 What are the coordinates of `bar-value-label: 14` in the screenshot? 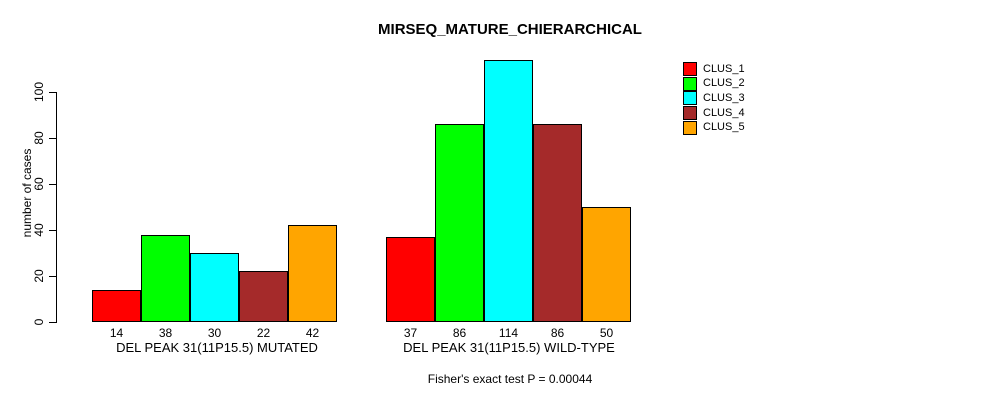 It's located at (116, 333).